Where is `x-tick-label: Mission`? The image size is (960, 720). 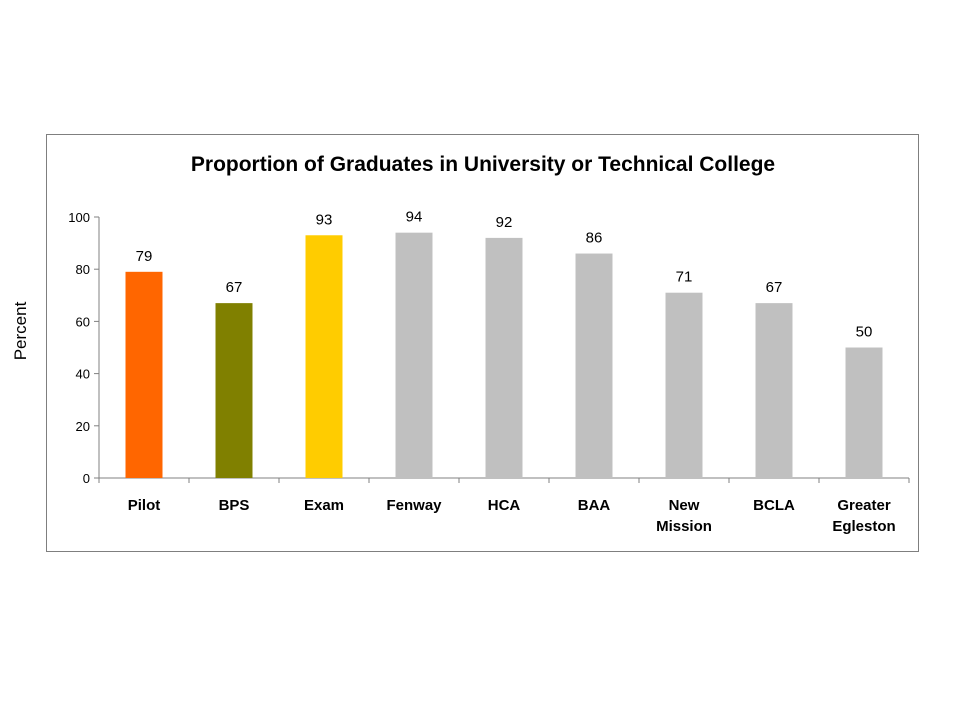
x-tick-label: Mission is located at coordinates (684, 526).